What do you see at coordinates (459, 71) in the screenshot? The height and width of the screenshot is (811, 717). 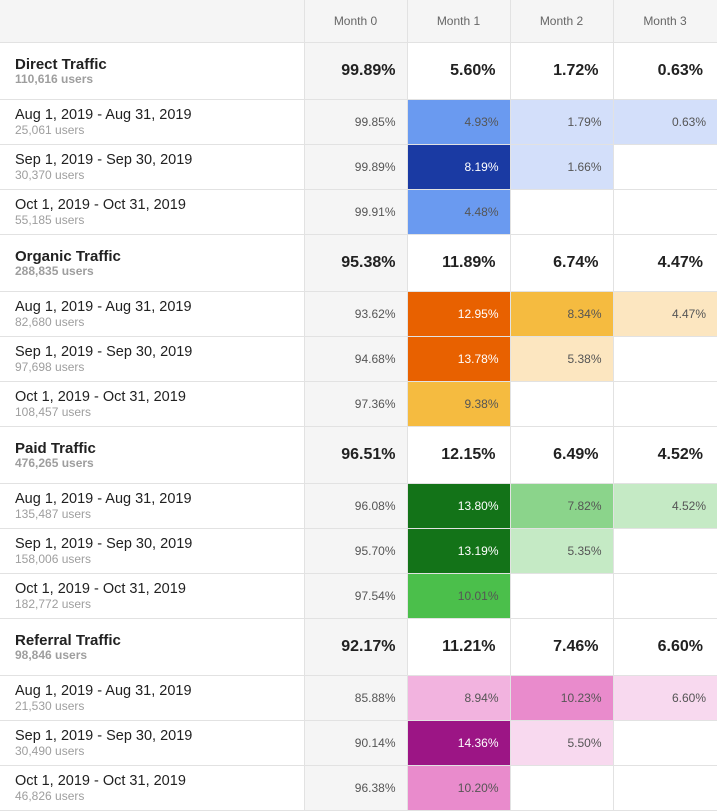 I see `segment-total-month-1: 5.60%` at bounding box center [459, 71].